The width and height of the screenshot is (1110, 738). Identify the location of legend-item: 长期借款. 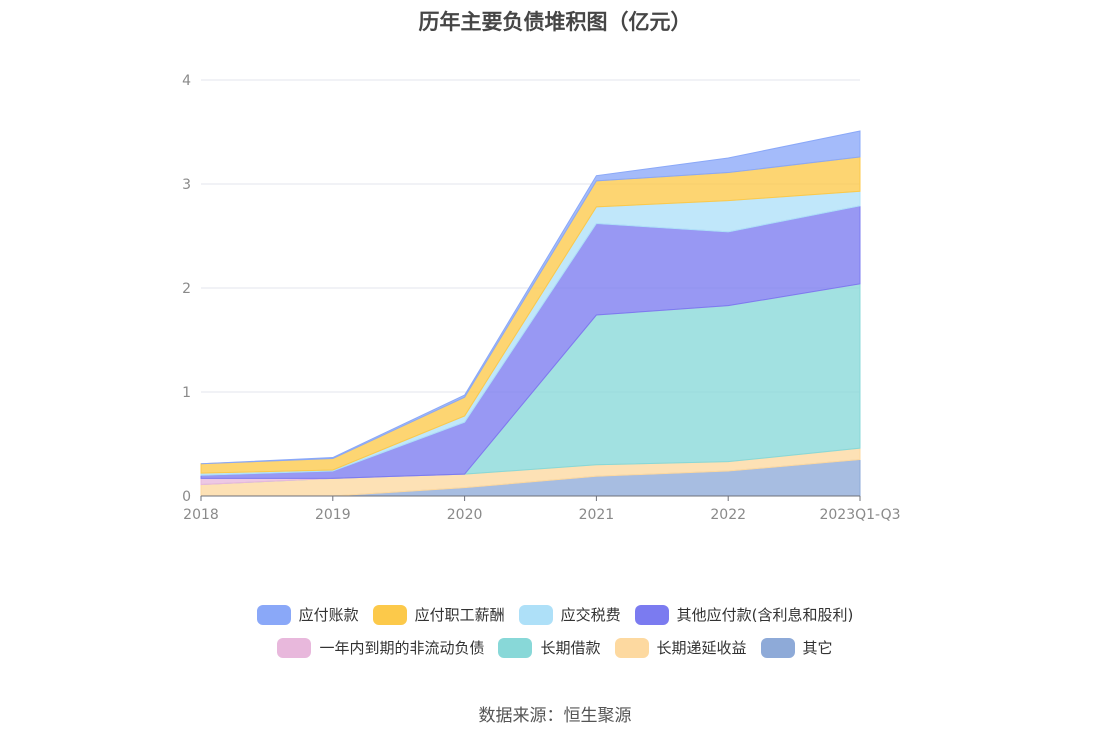
(549, 647).